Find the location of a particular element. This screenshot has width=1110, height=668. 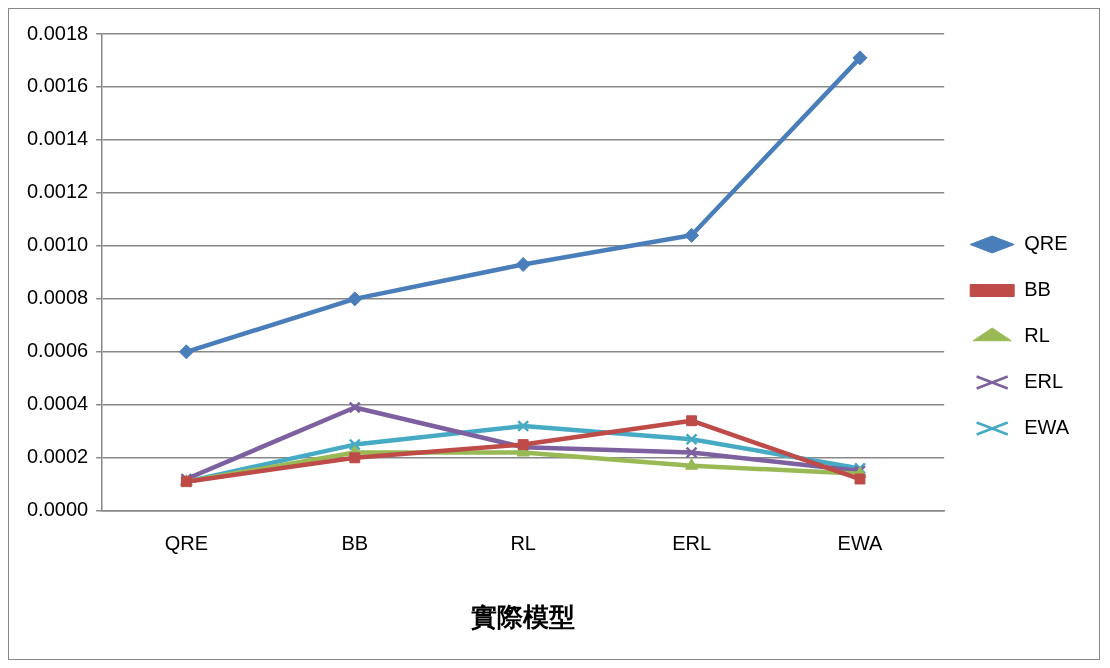

x-tick-label: BB is located at coordinates (355, 543).